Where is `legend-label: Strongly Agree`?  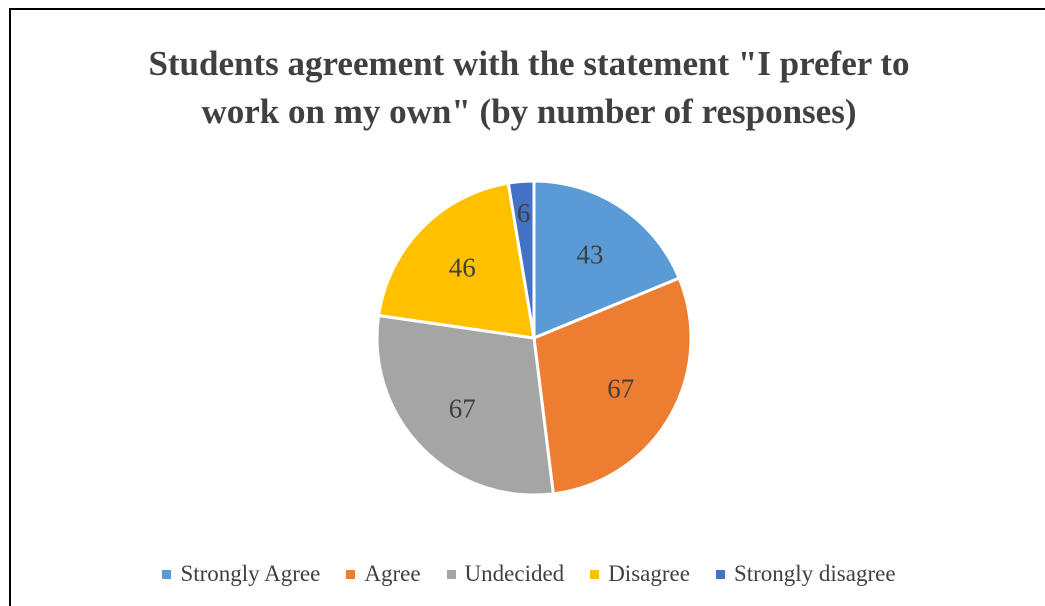
legend-label: Strongly Agree is located at coordinates (250, 574).